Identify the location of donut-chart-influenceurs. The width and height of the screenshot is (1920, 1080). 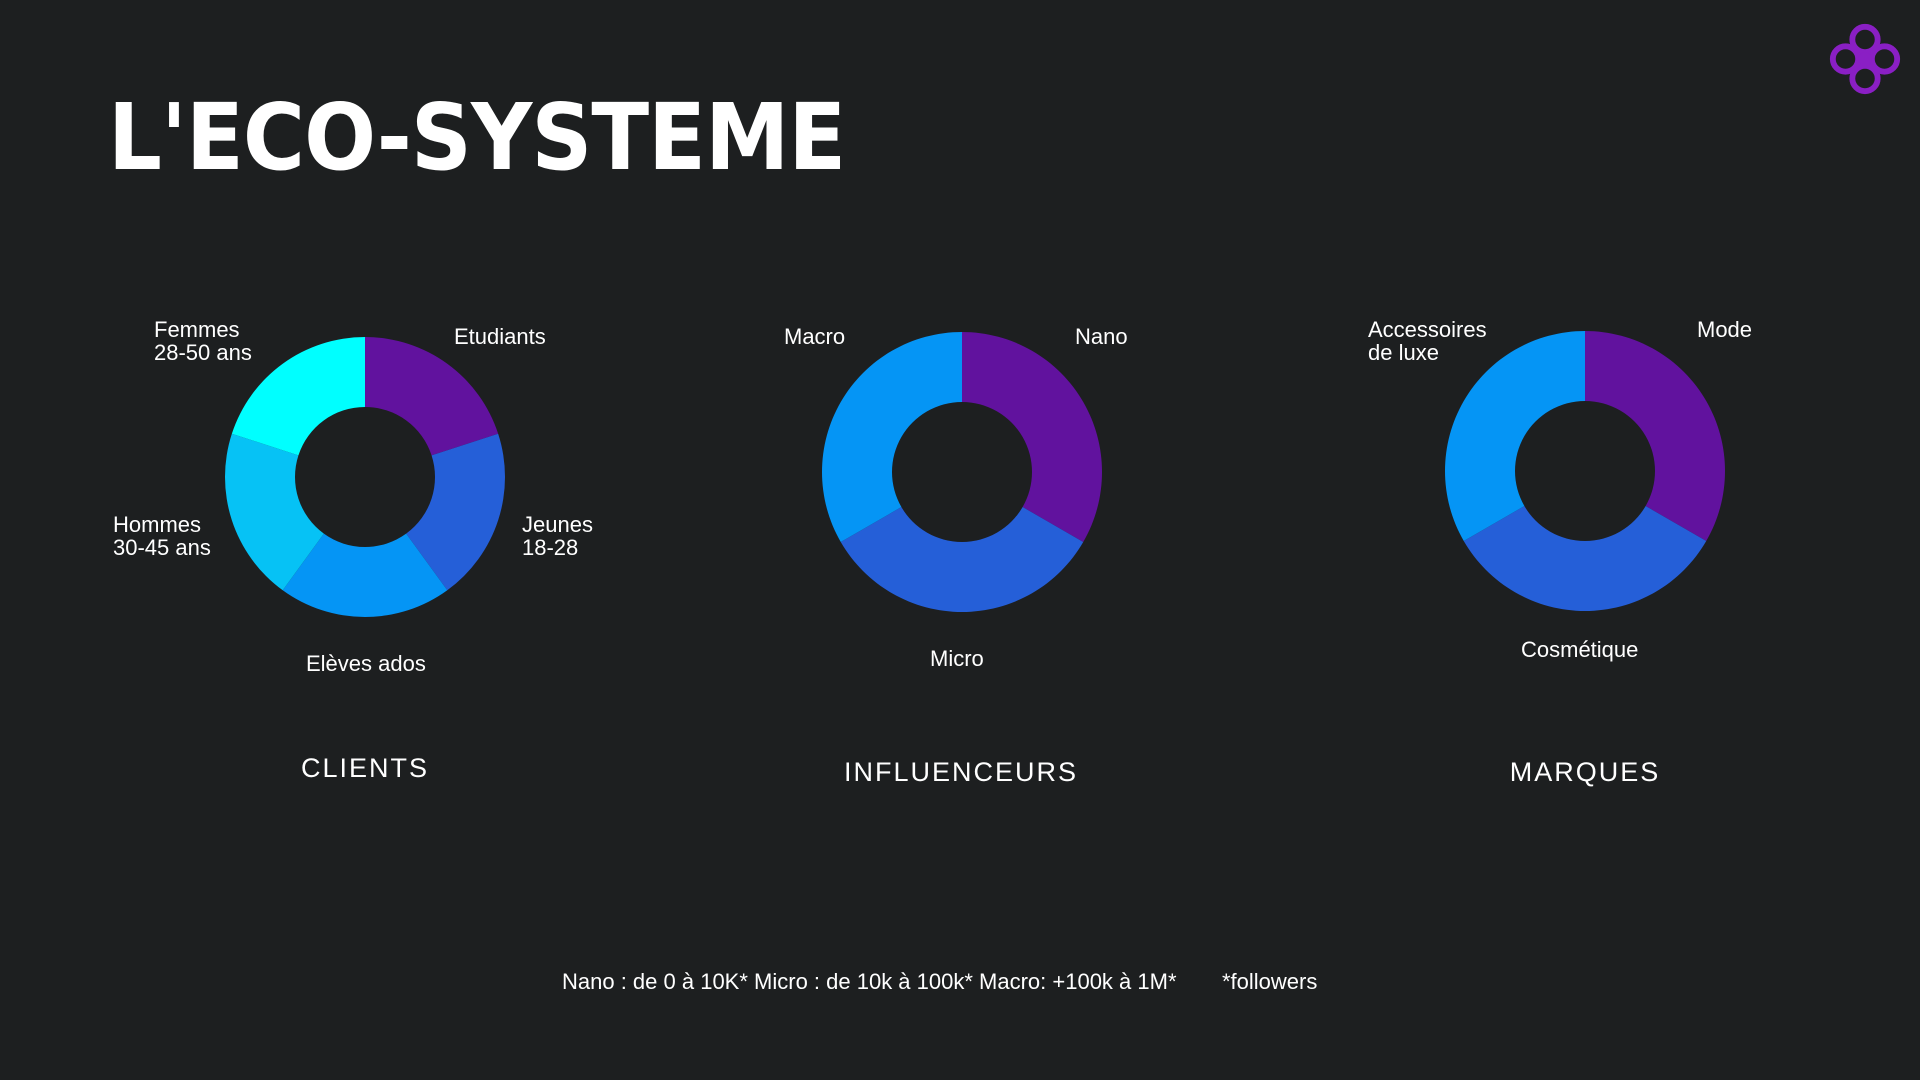
(962, 472).